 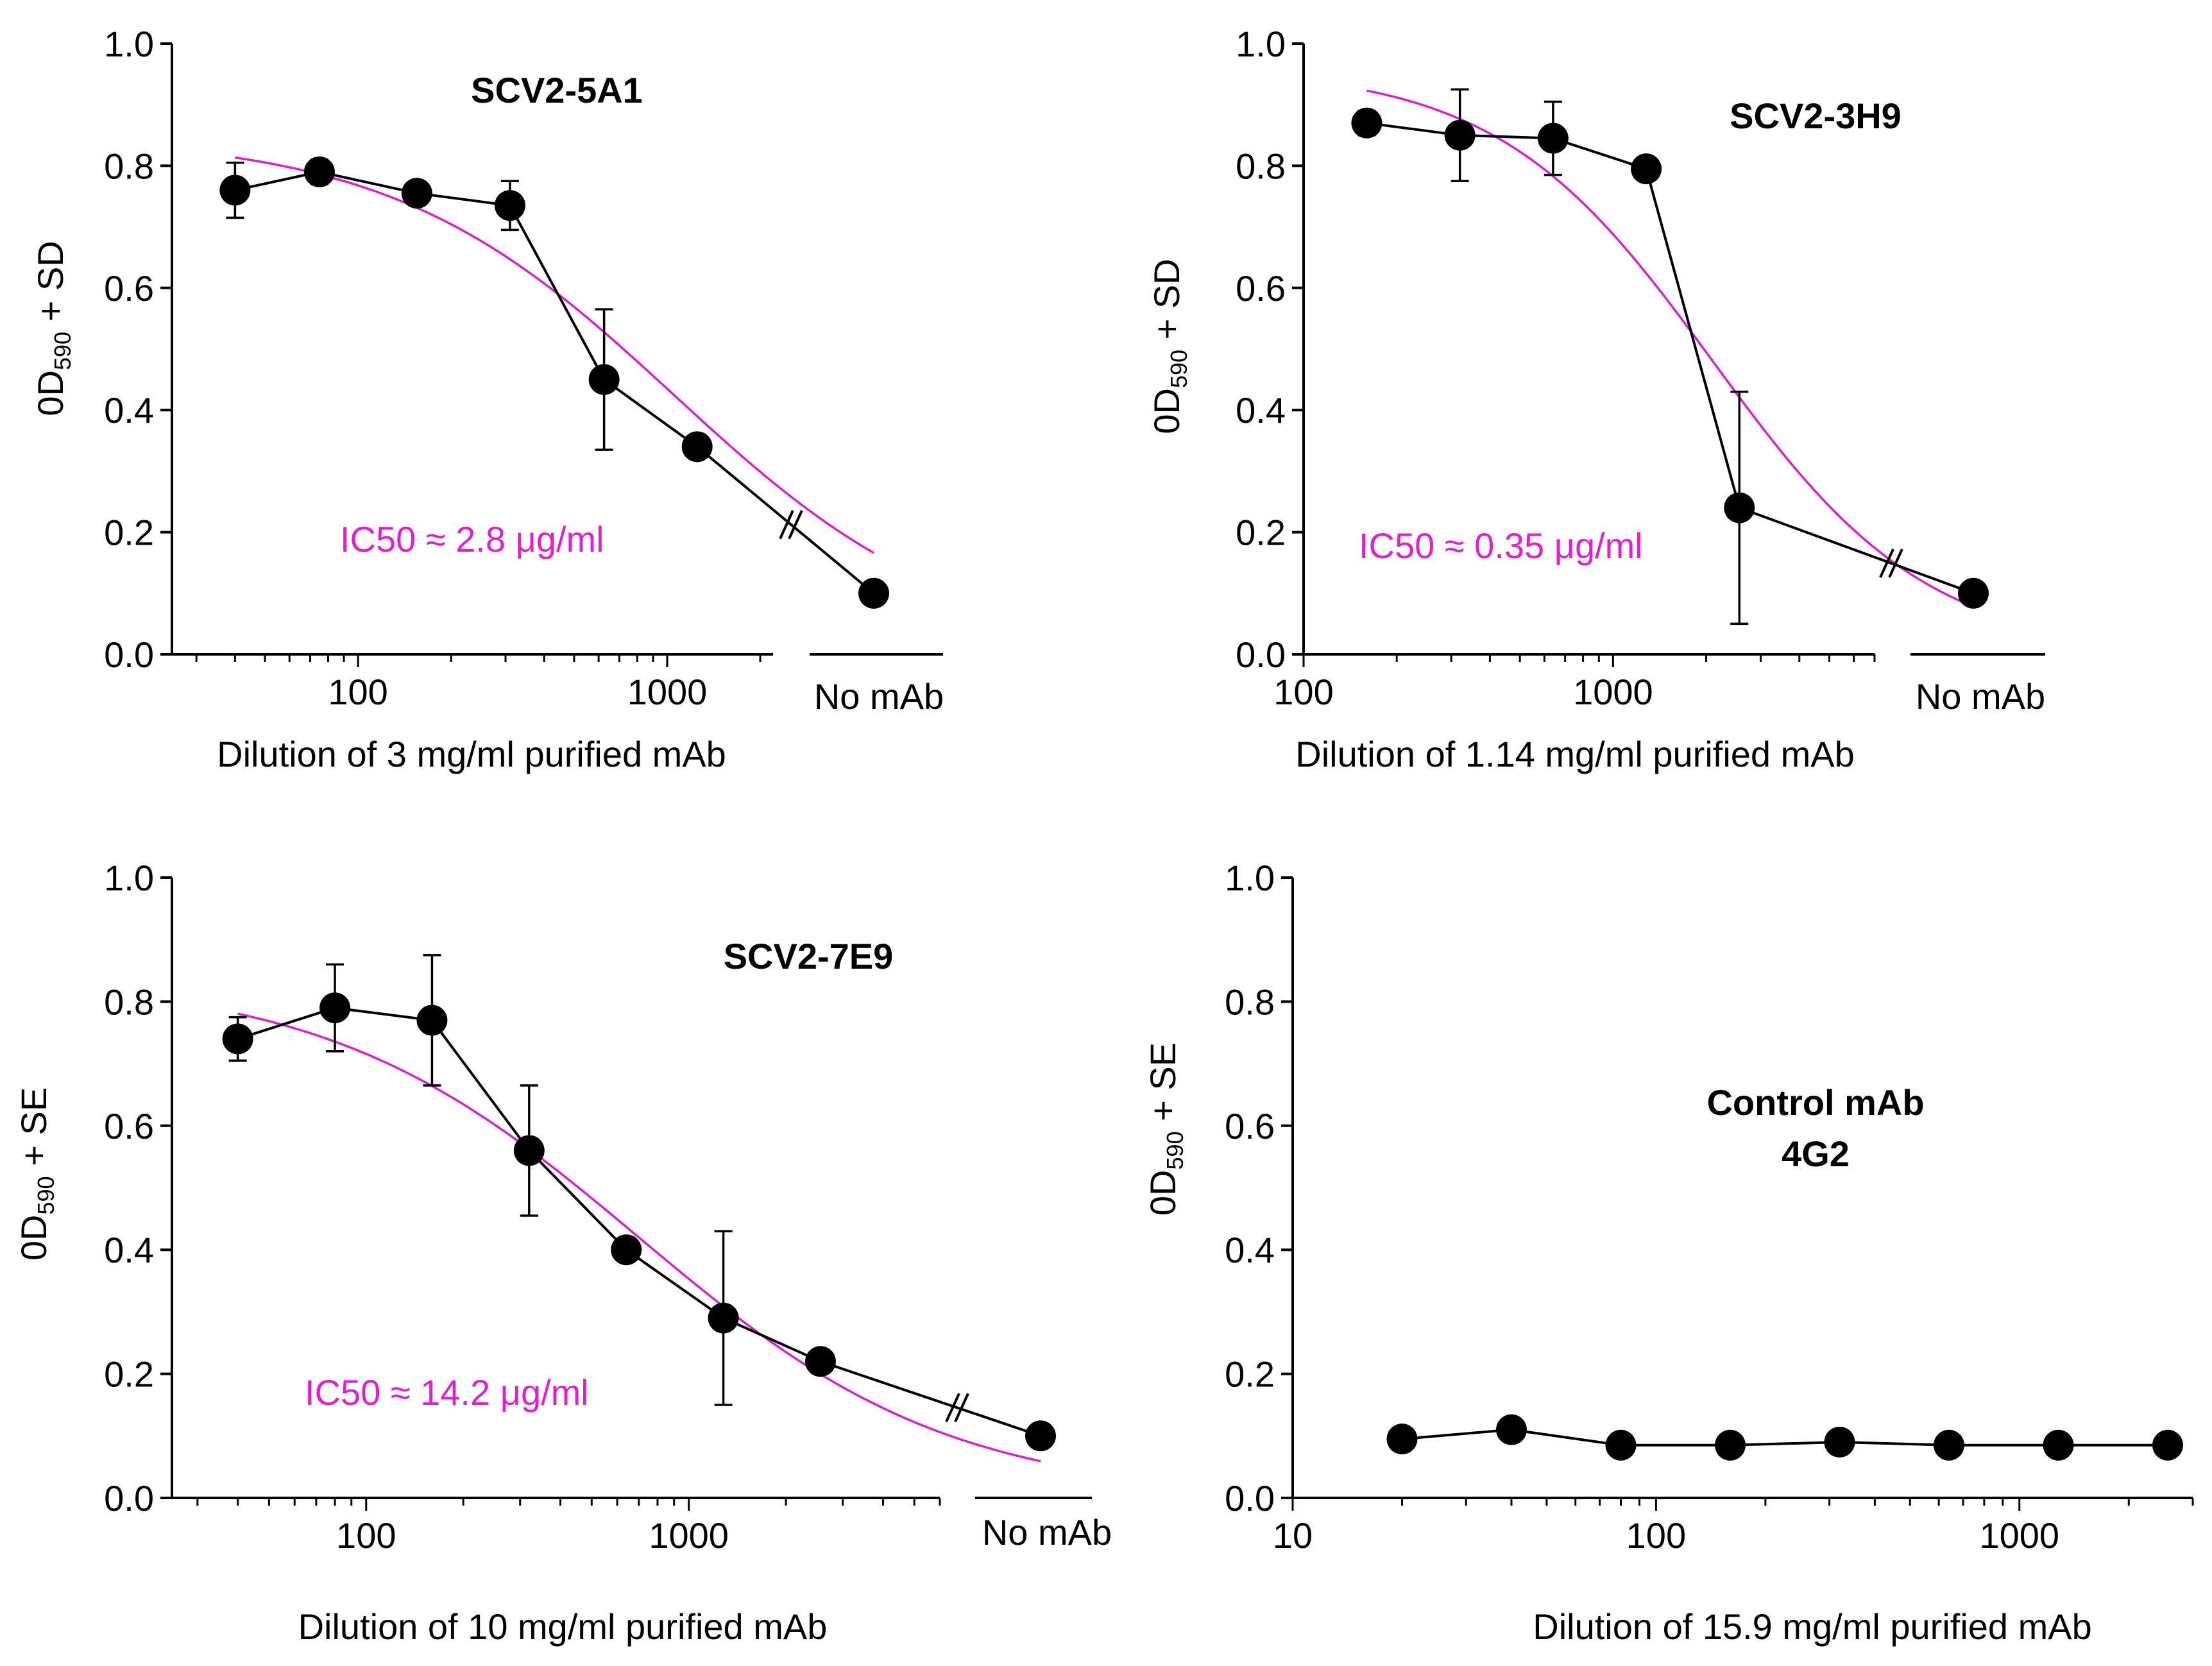 I want to click on panel-title: SCV2-3H9, so click(x=1815, y=116).